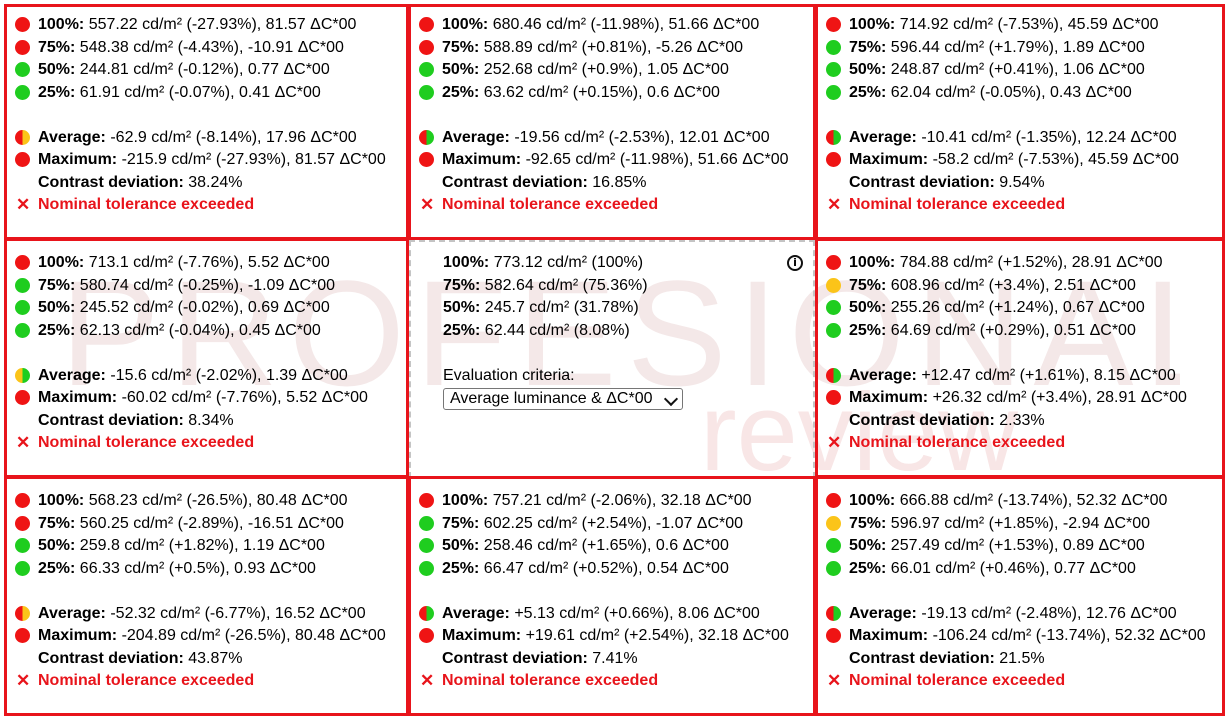 Image resolution: width=1229 pixels, height=717 pixels. Describe the element at coordinates (1015, 69) in the screenshot. I see `value: 248.87 cd/m² (+0.41%), 1.06 ΔC*00` at that location.